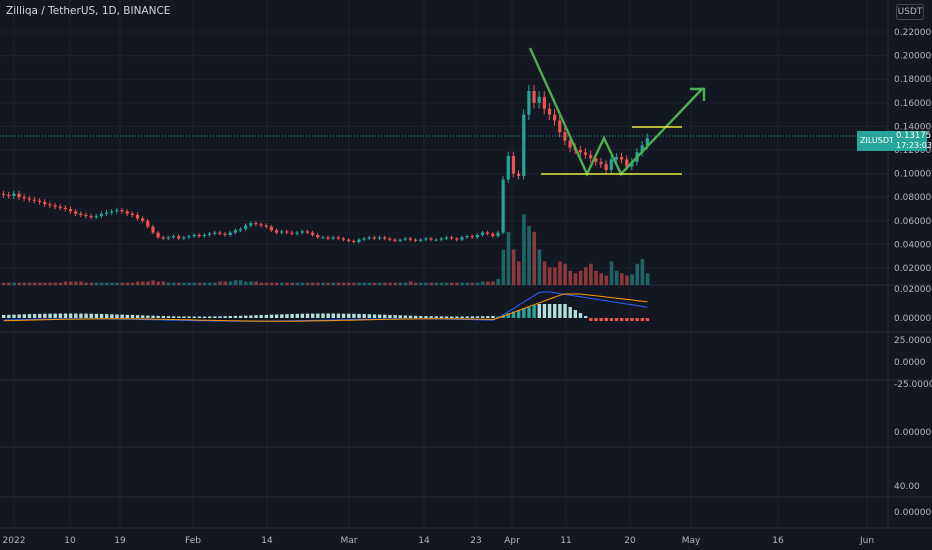 The height and width of the screenshot is (550, 932). I want to click on time-axis: 2022 10 19 Feb 14 Mar 14 23 Apr 11 20 May 16 Jun, so click(438, 541).